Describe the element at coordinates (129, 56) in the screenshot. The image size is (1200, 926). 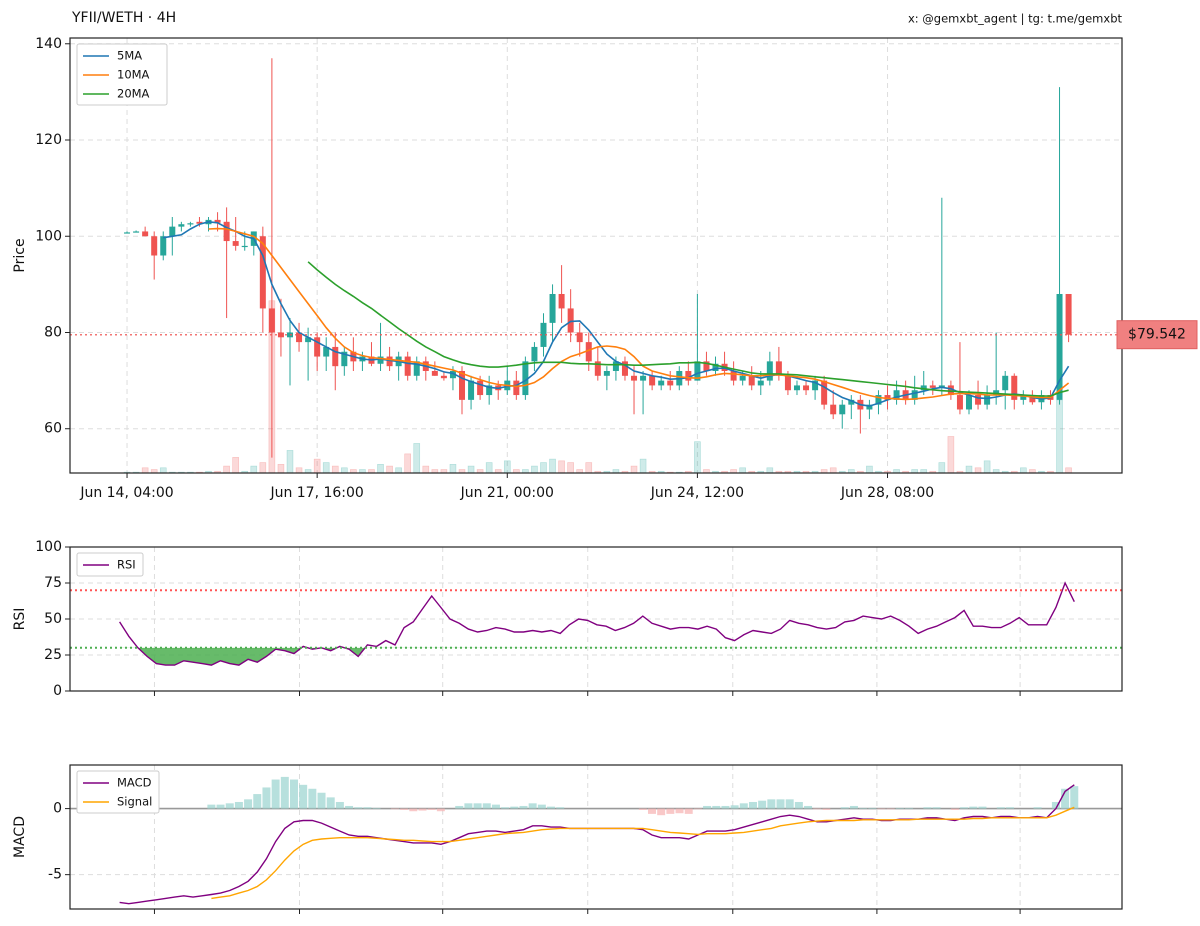
I see `legend-label: 5MA` at that location.